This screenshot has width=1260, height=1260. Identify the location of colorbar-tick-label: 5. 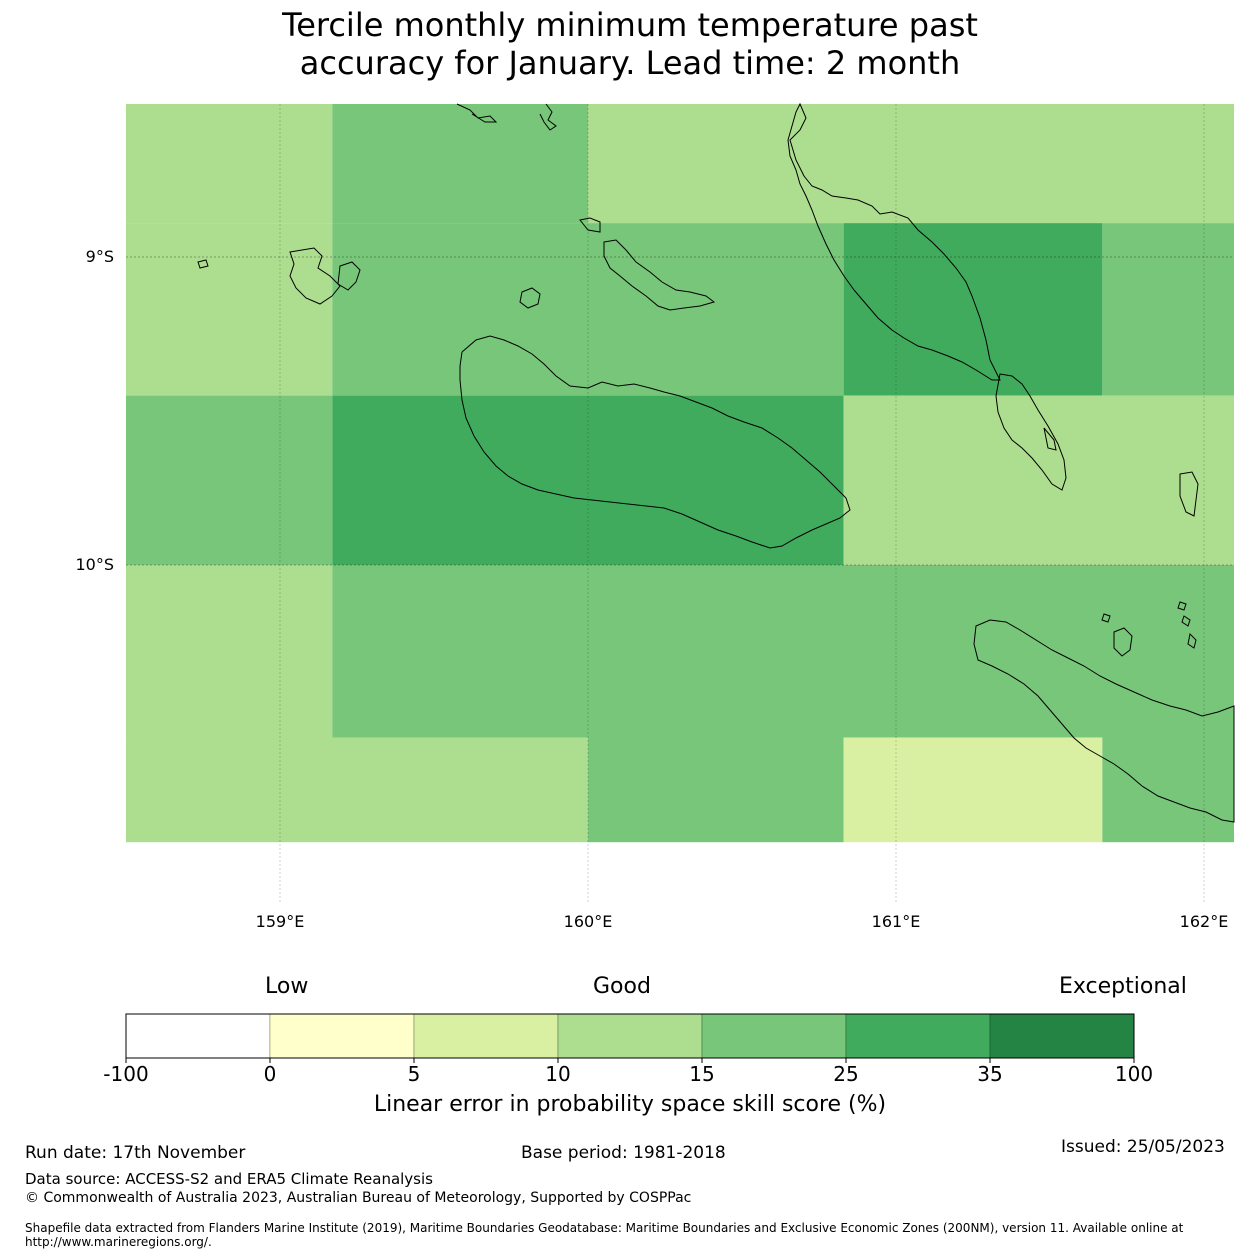
(414, 1074).